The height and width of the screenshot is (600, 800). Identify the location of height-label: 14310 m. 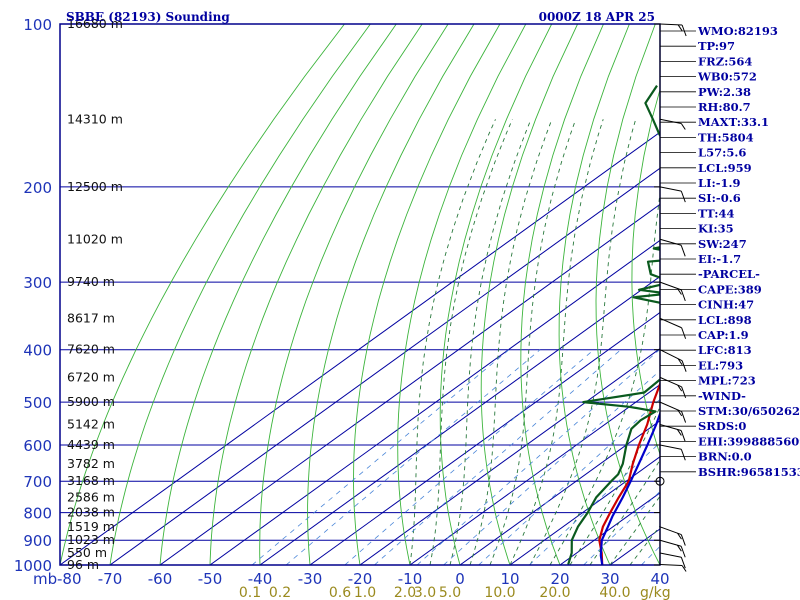
(95, 118).